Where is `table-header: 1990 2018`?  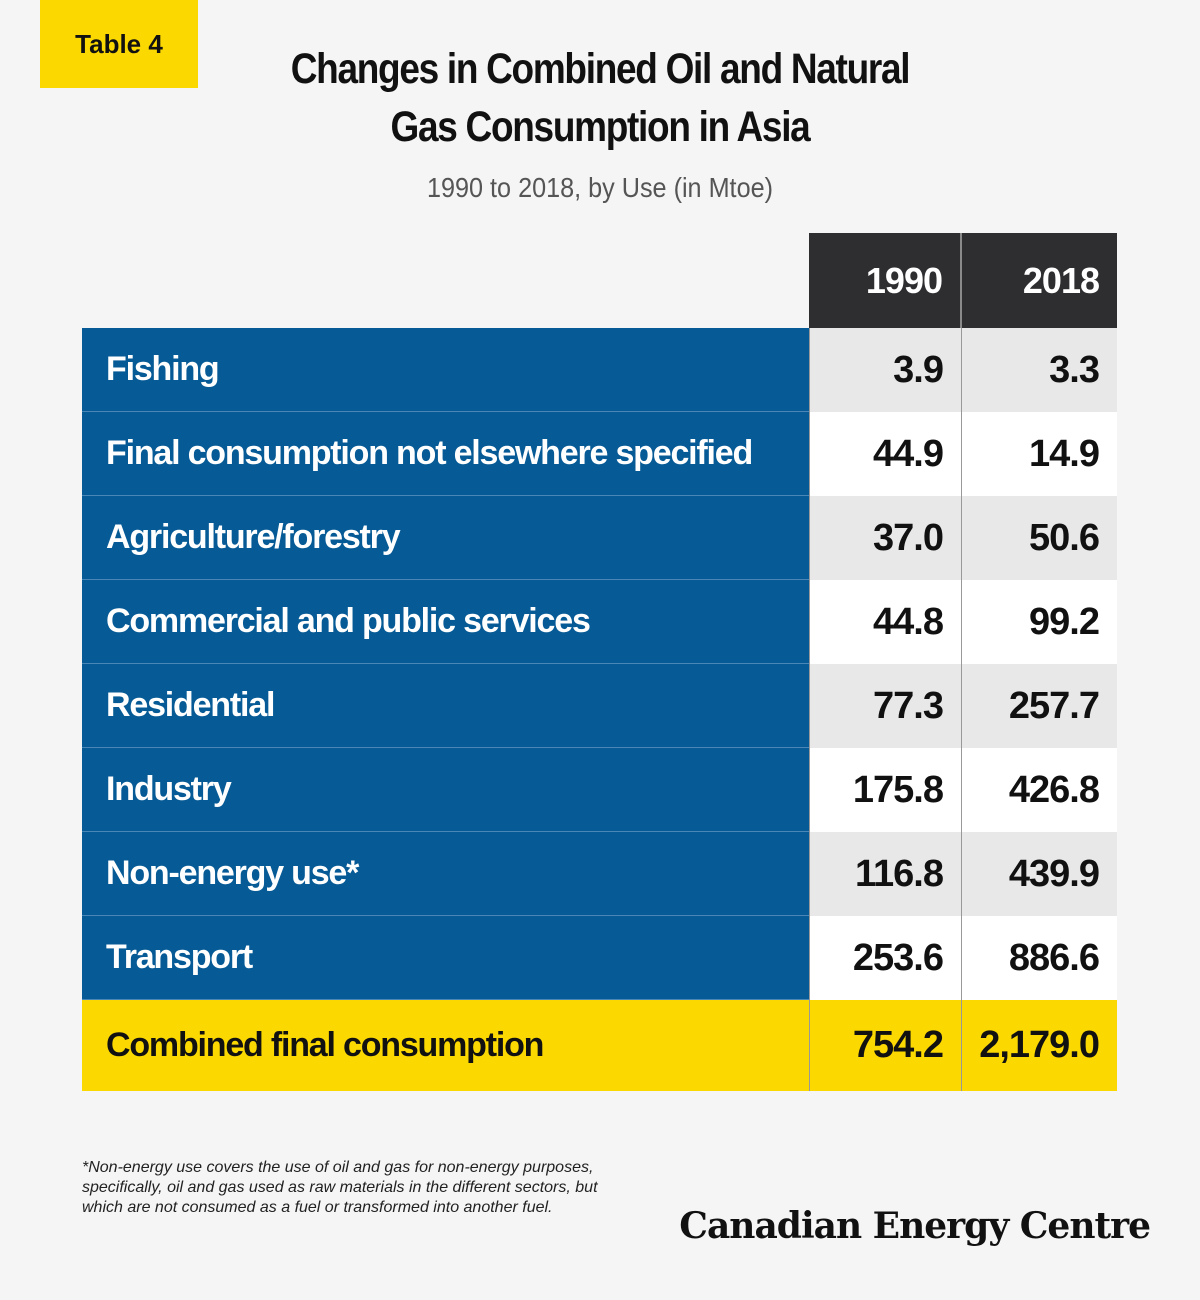
table-header: 1990 2018 is located at coordinates (963, 280).